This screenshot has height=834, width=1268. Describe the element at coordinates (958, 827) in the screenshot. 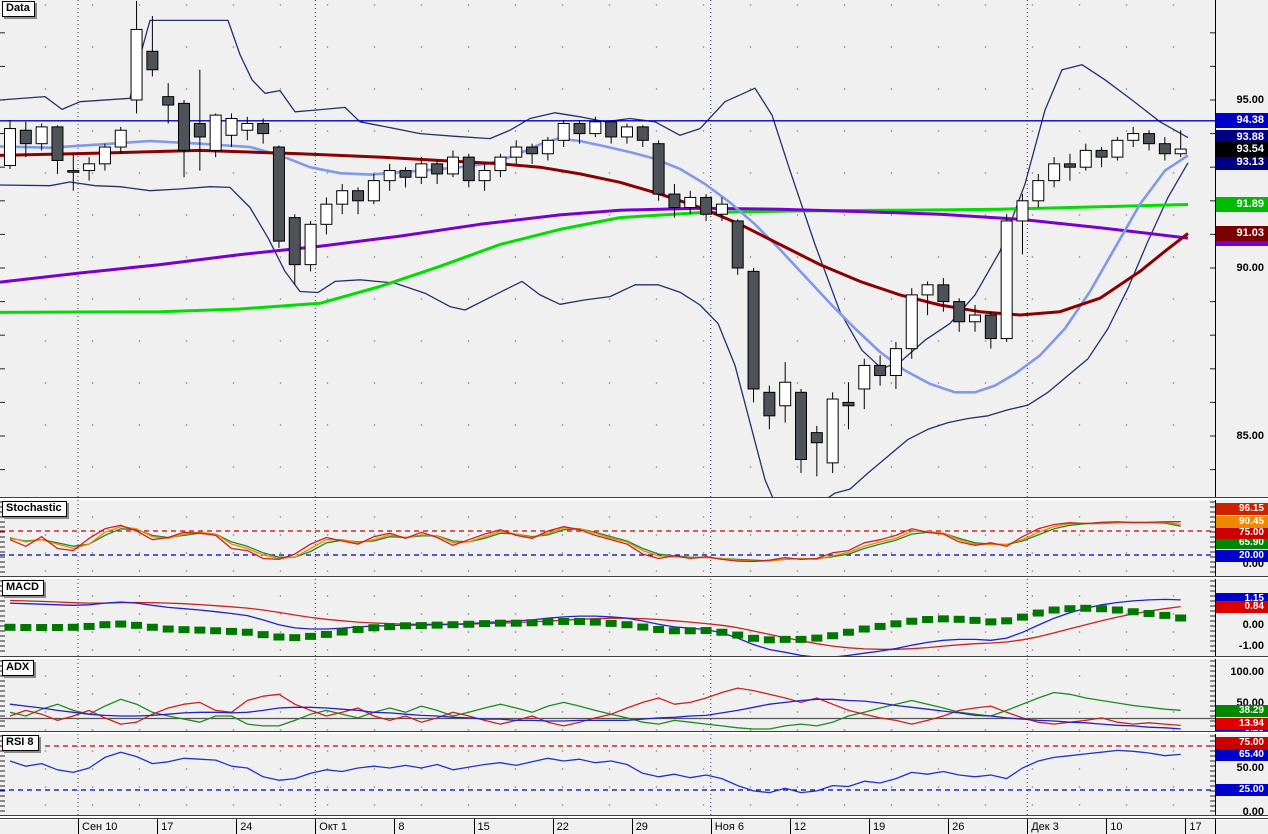

I see `date-label: 26` at that location.